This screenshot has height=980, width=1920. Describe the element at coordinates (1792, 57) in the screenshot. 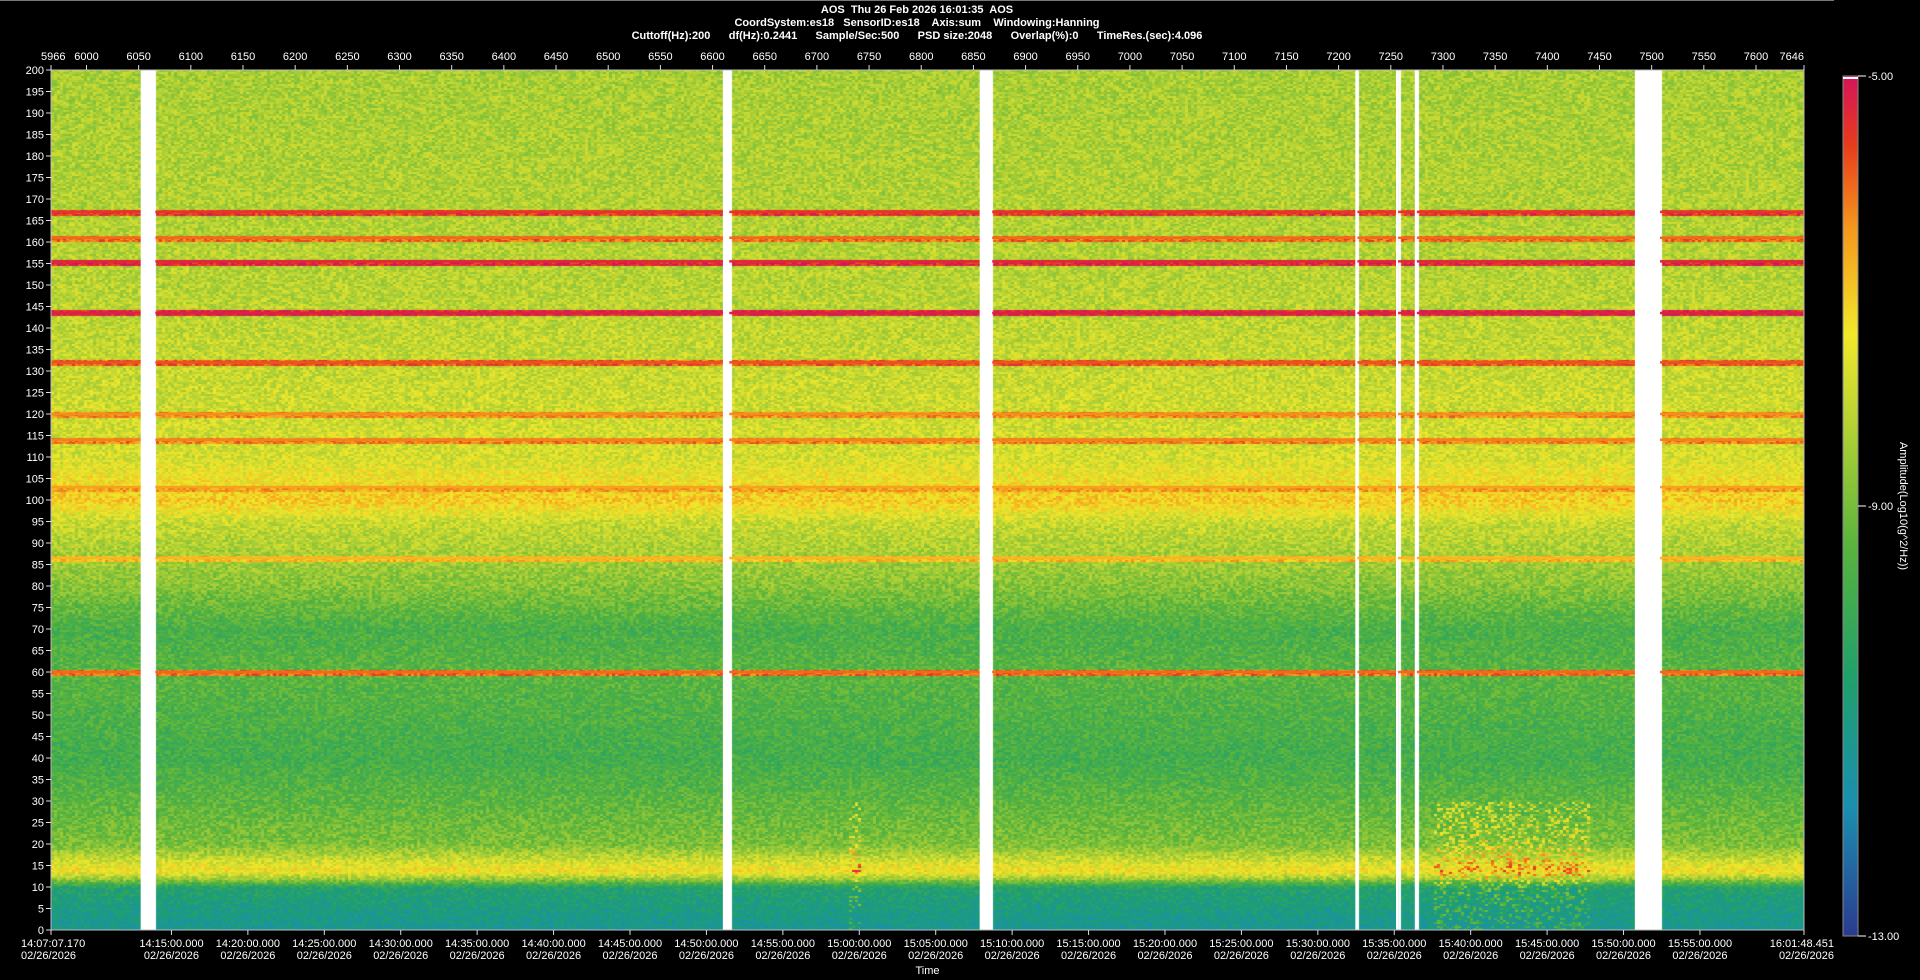

I see `top-tick-label: 7646` at that location.